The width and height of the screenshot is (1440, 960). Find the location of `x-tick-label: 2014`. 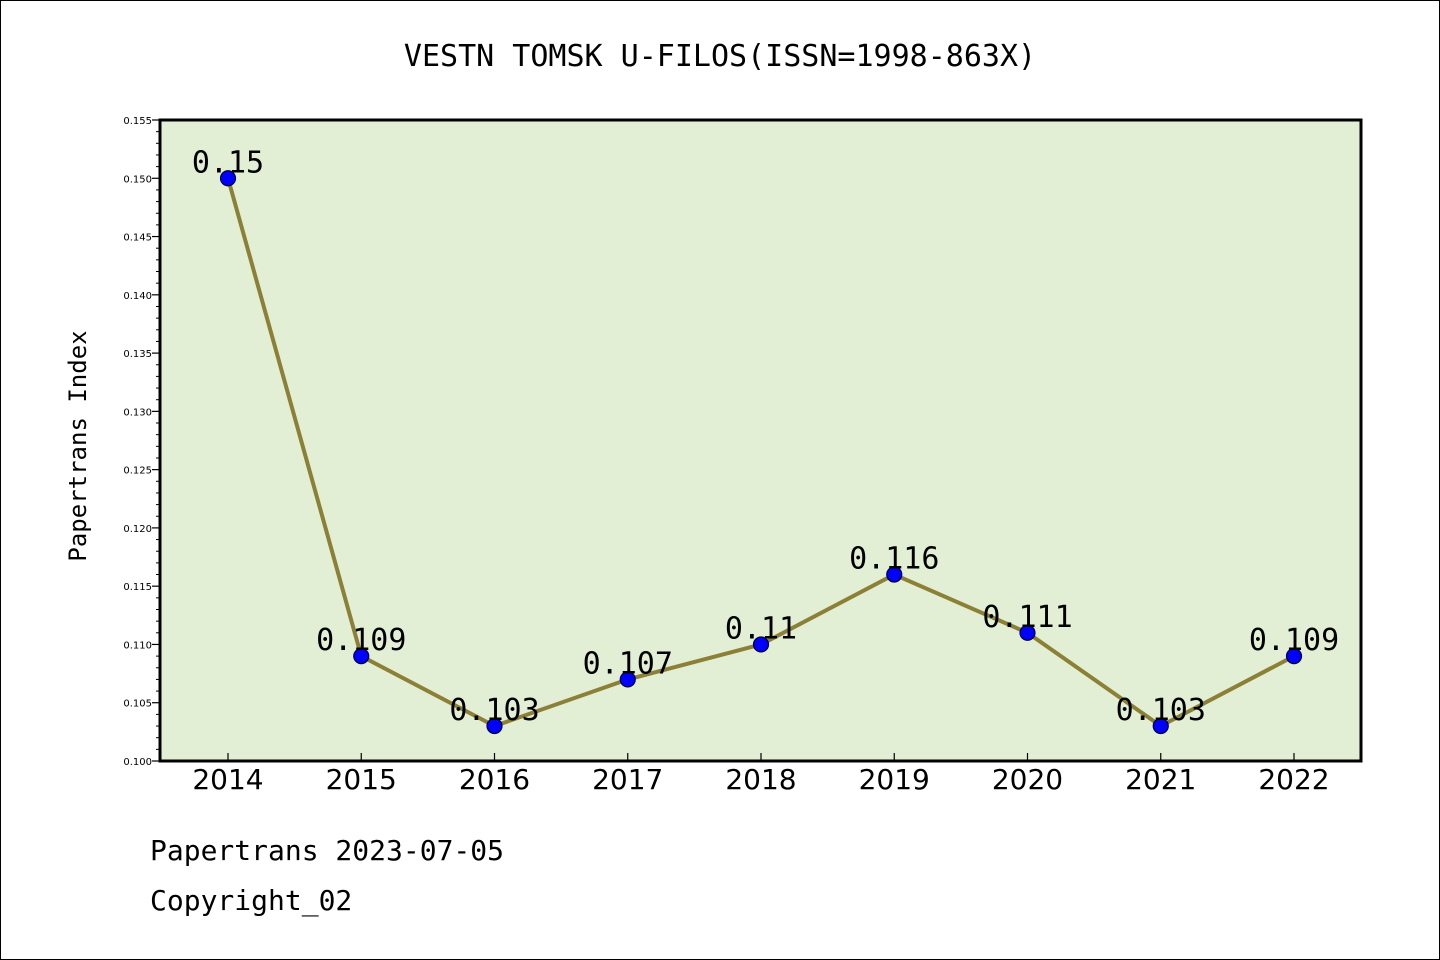

x-tick-label: 2014 is located at coordinates (227, 779).